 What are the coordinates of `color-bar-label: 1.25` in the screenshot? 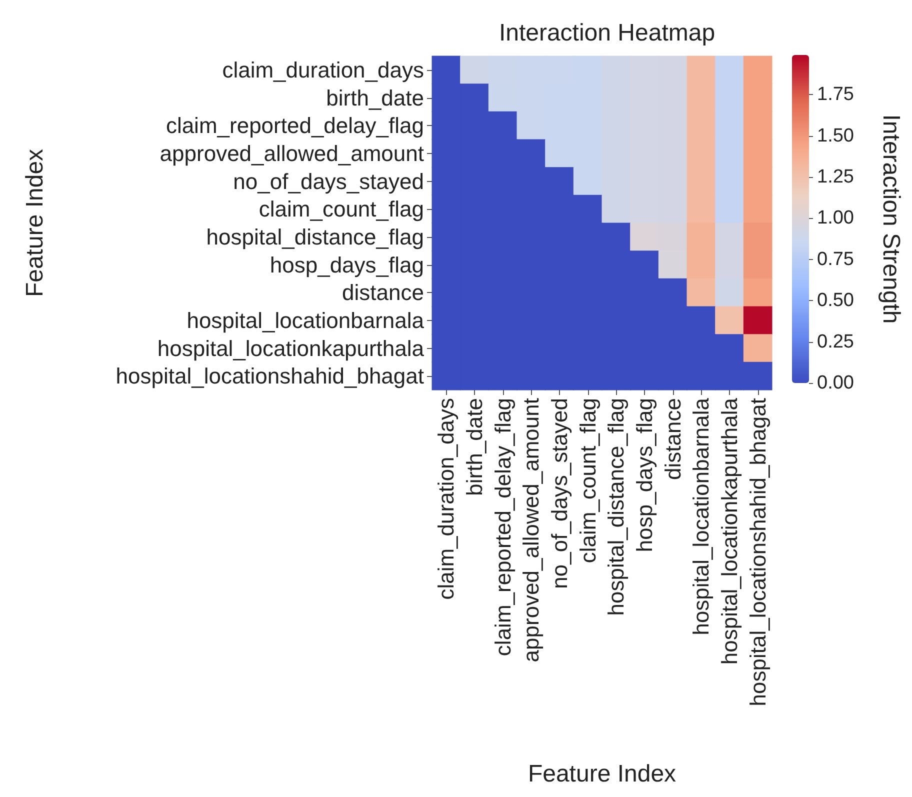 It's located at (835, 177).